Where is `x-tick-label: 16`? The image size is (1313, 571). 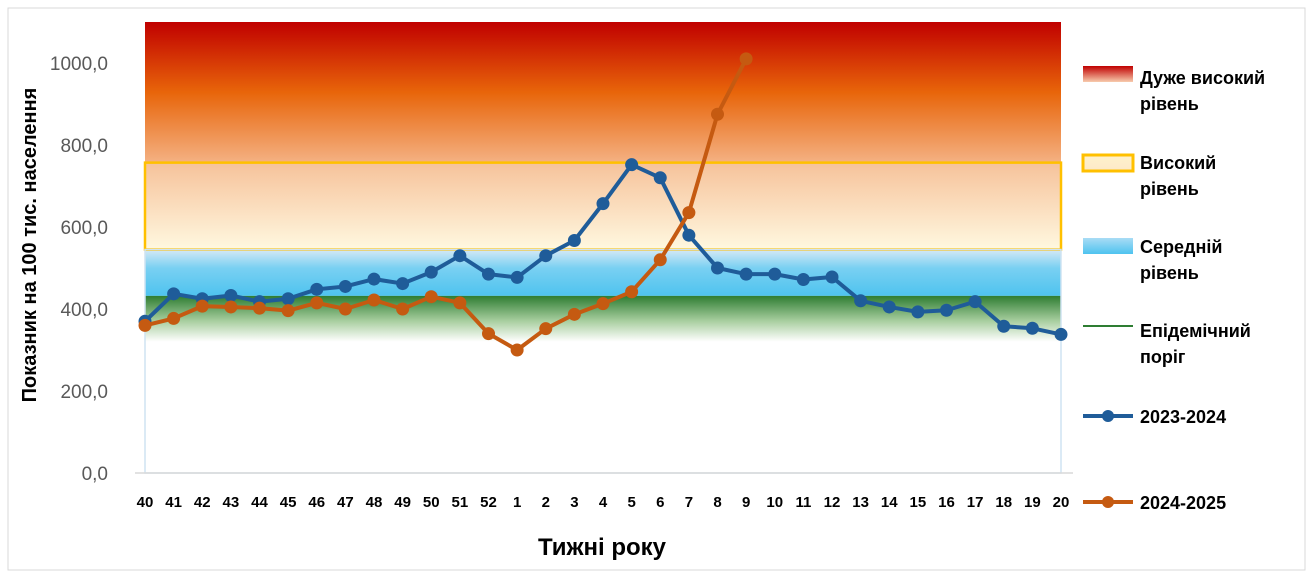 x-tick-label: 16 is located at coordinates (946, 502).